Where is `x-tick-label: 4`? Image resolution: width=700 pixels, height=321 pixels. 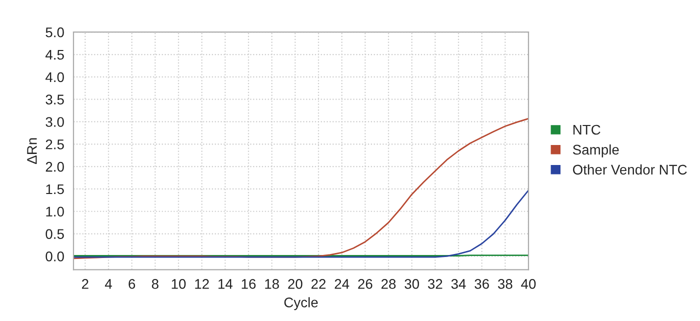
x-tick-label: 4 is located at coordinates (108, 284).